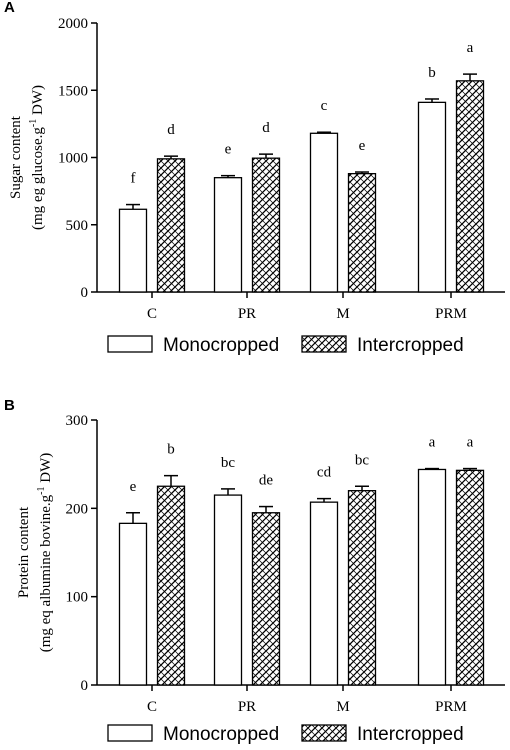 This screenshot has height=750, width=510. Describe the element at coordinates (37, 157) in the screenshot. I see `y-axis-label-line2: (mg eg glucose.g-1 DW)` at that location.